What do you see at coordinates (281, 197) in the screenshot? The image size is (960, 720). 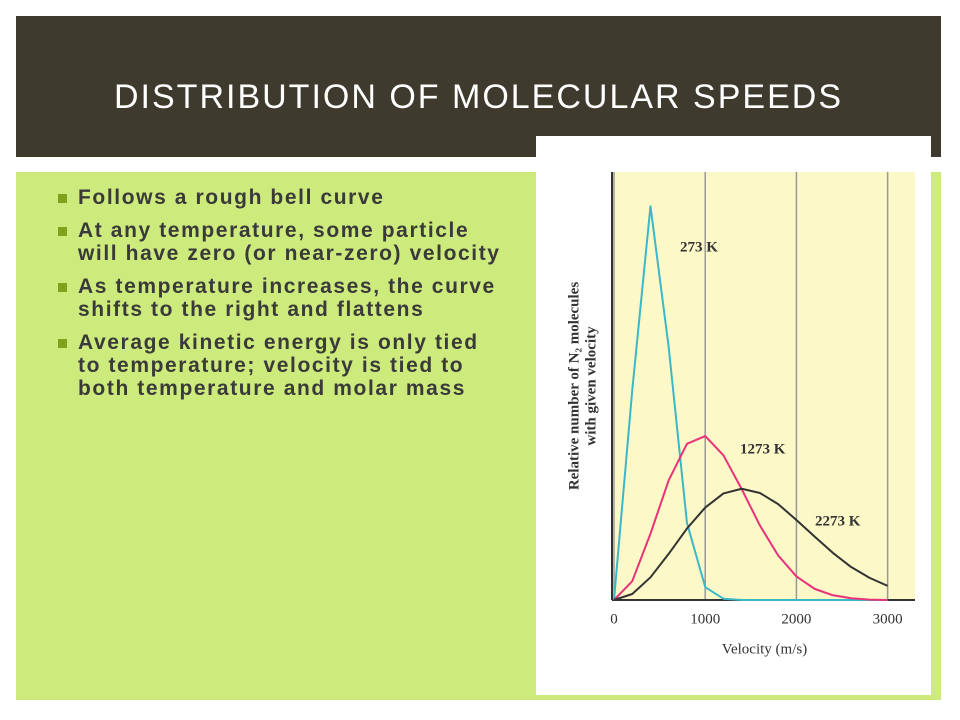 I see `bullet-item: Follows a rough bell curve` at bounding box center [281, 197].